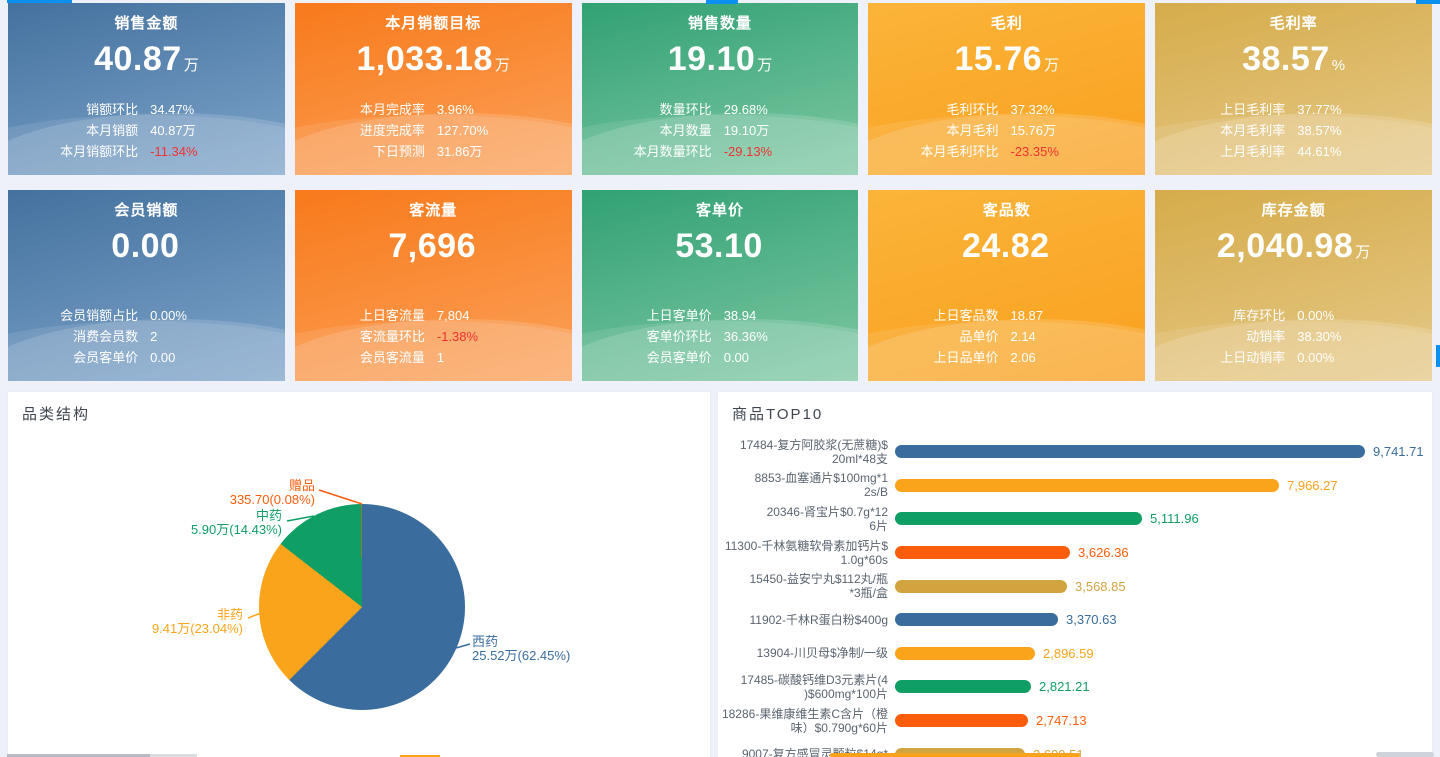 The width and height of the screenshot is (1440, 757). What do you see at coordinates (720, 152) in the screenshot?
I see `card-stat-row: 本月数量环比 -29.13%` at bounding box center [720, 152].